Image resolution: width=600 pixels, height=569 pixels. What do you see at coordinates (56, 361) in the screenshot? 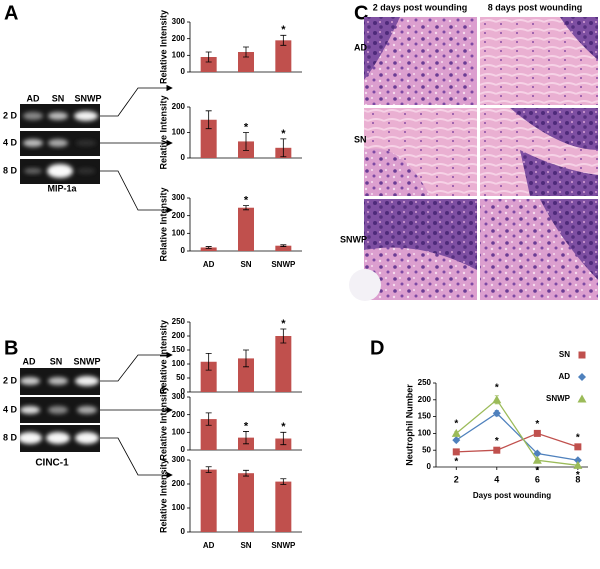
I see `lane-label: SN` at bounding box center [56, 361].